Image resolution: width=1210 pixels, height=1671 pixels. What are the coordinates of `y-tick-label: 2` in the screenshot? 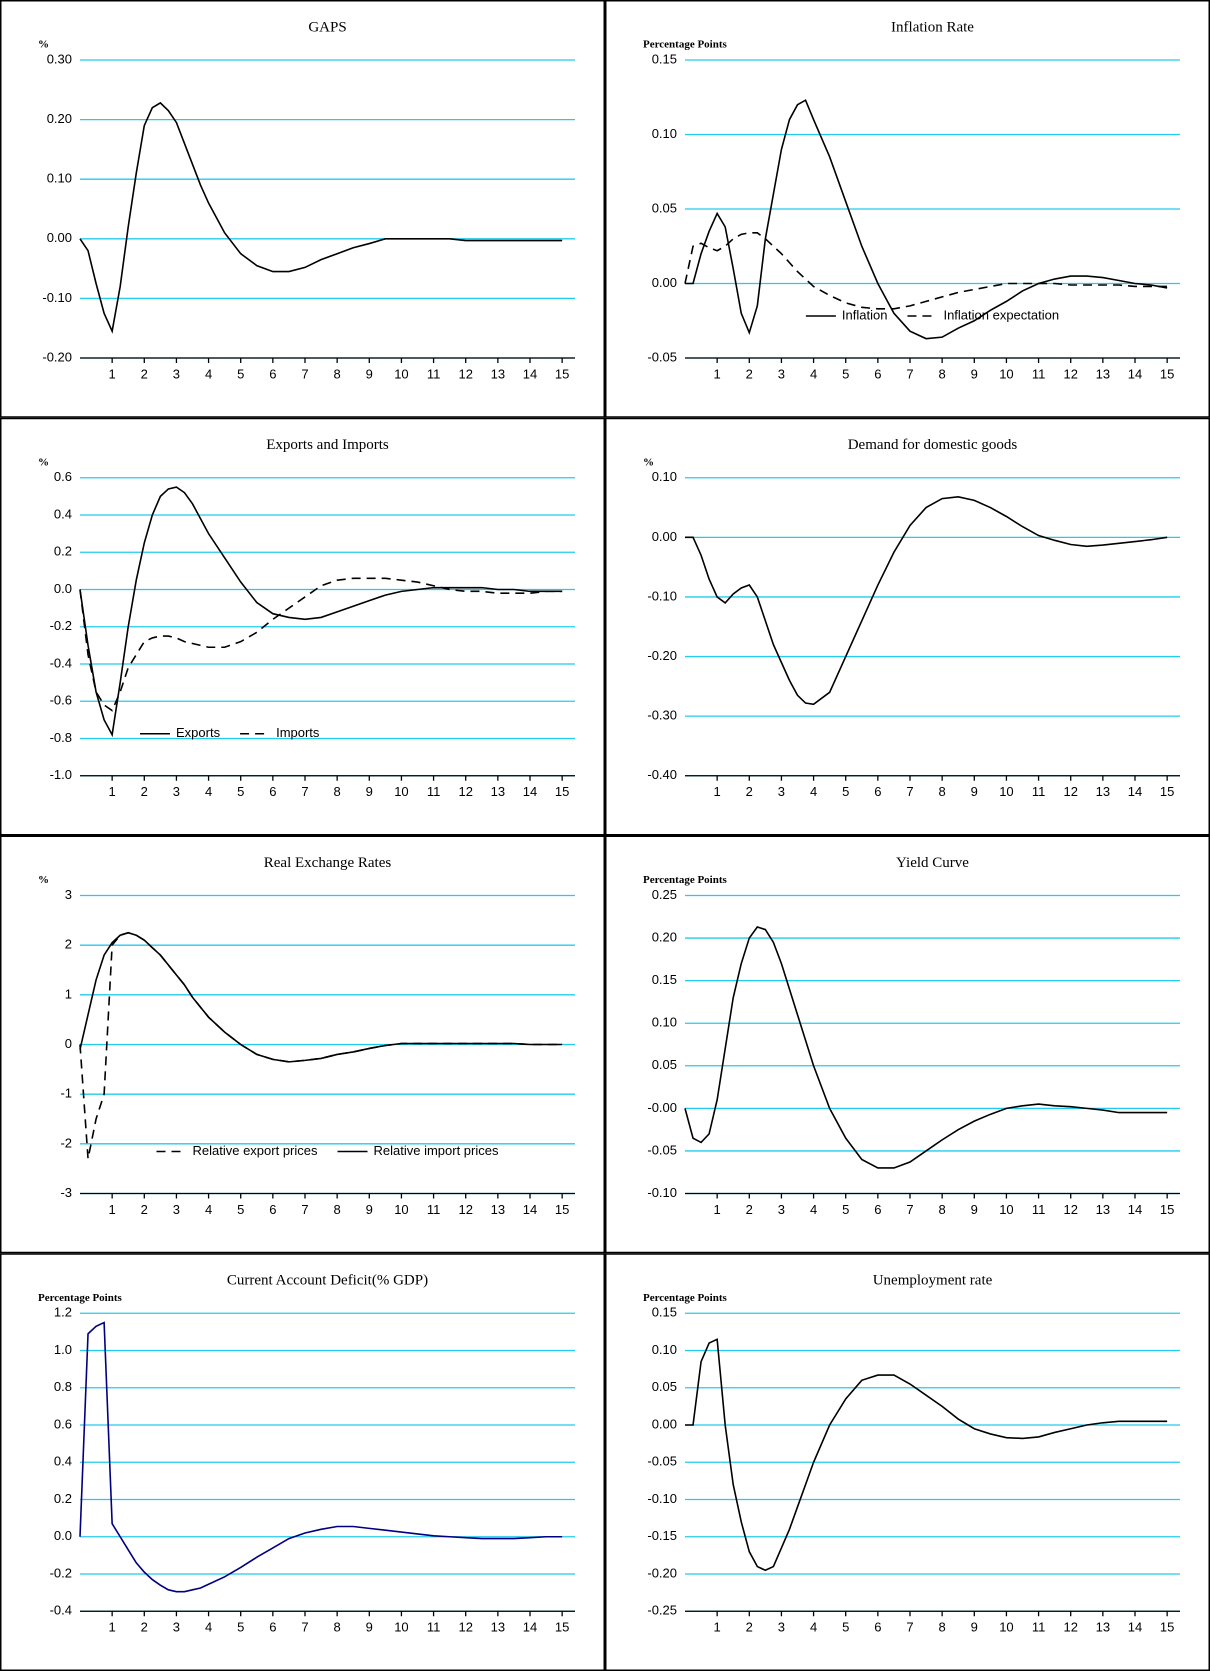 It's located at (68, 944).